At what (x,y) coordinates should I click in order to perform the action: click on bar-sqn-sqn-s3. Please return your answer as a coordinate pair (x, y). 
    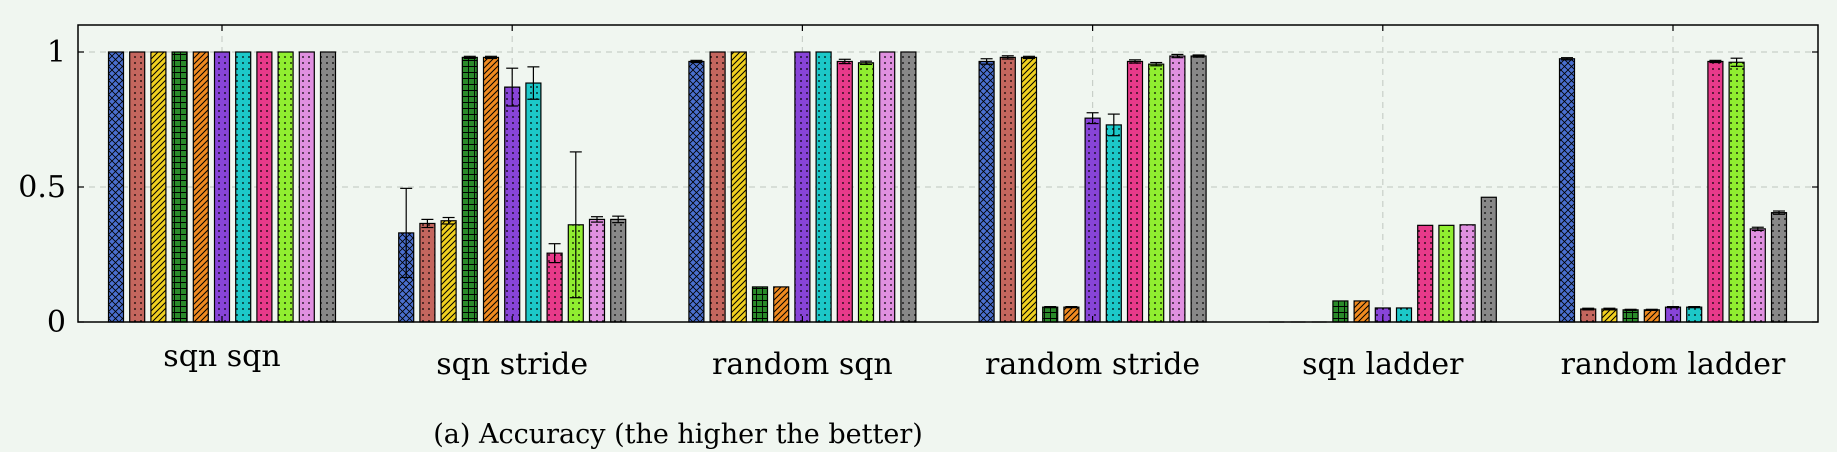
    Looking at the image, I should click on (158, 187).